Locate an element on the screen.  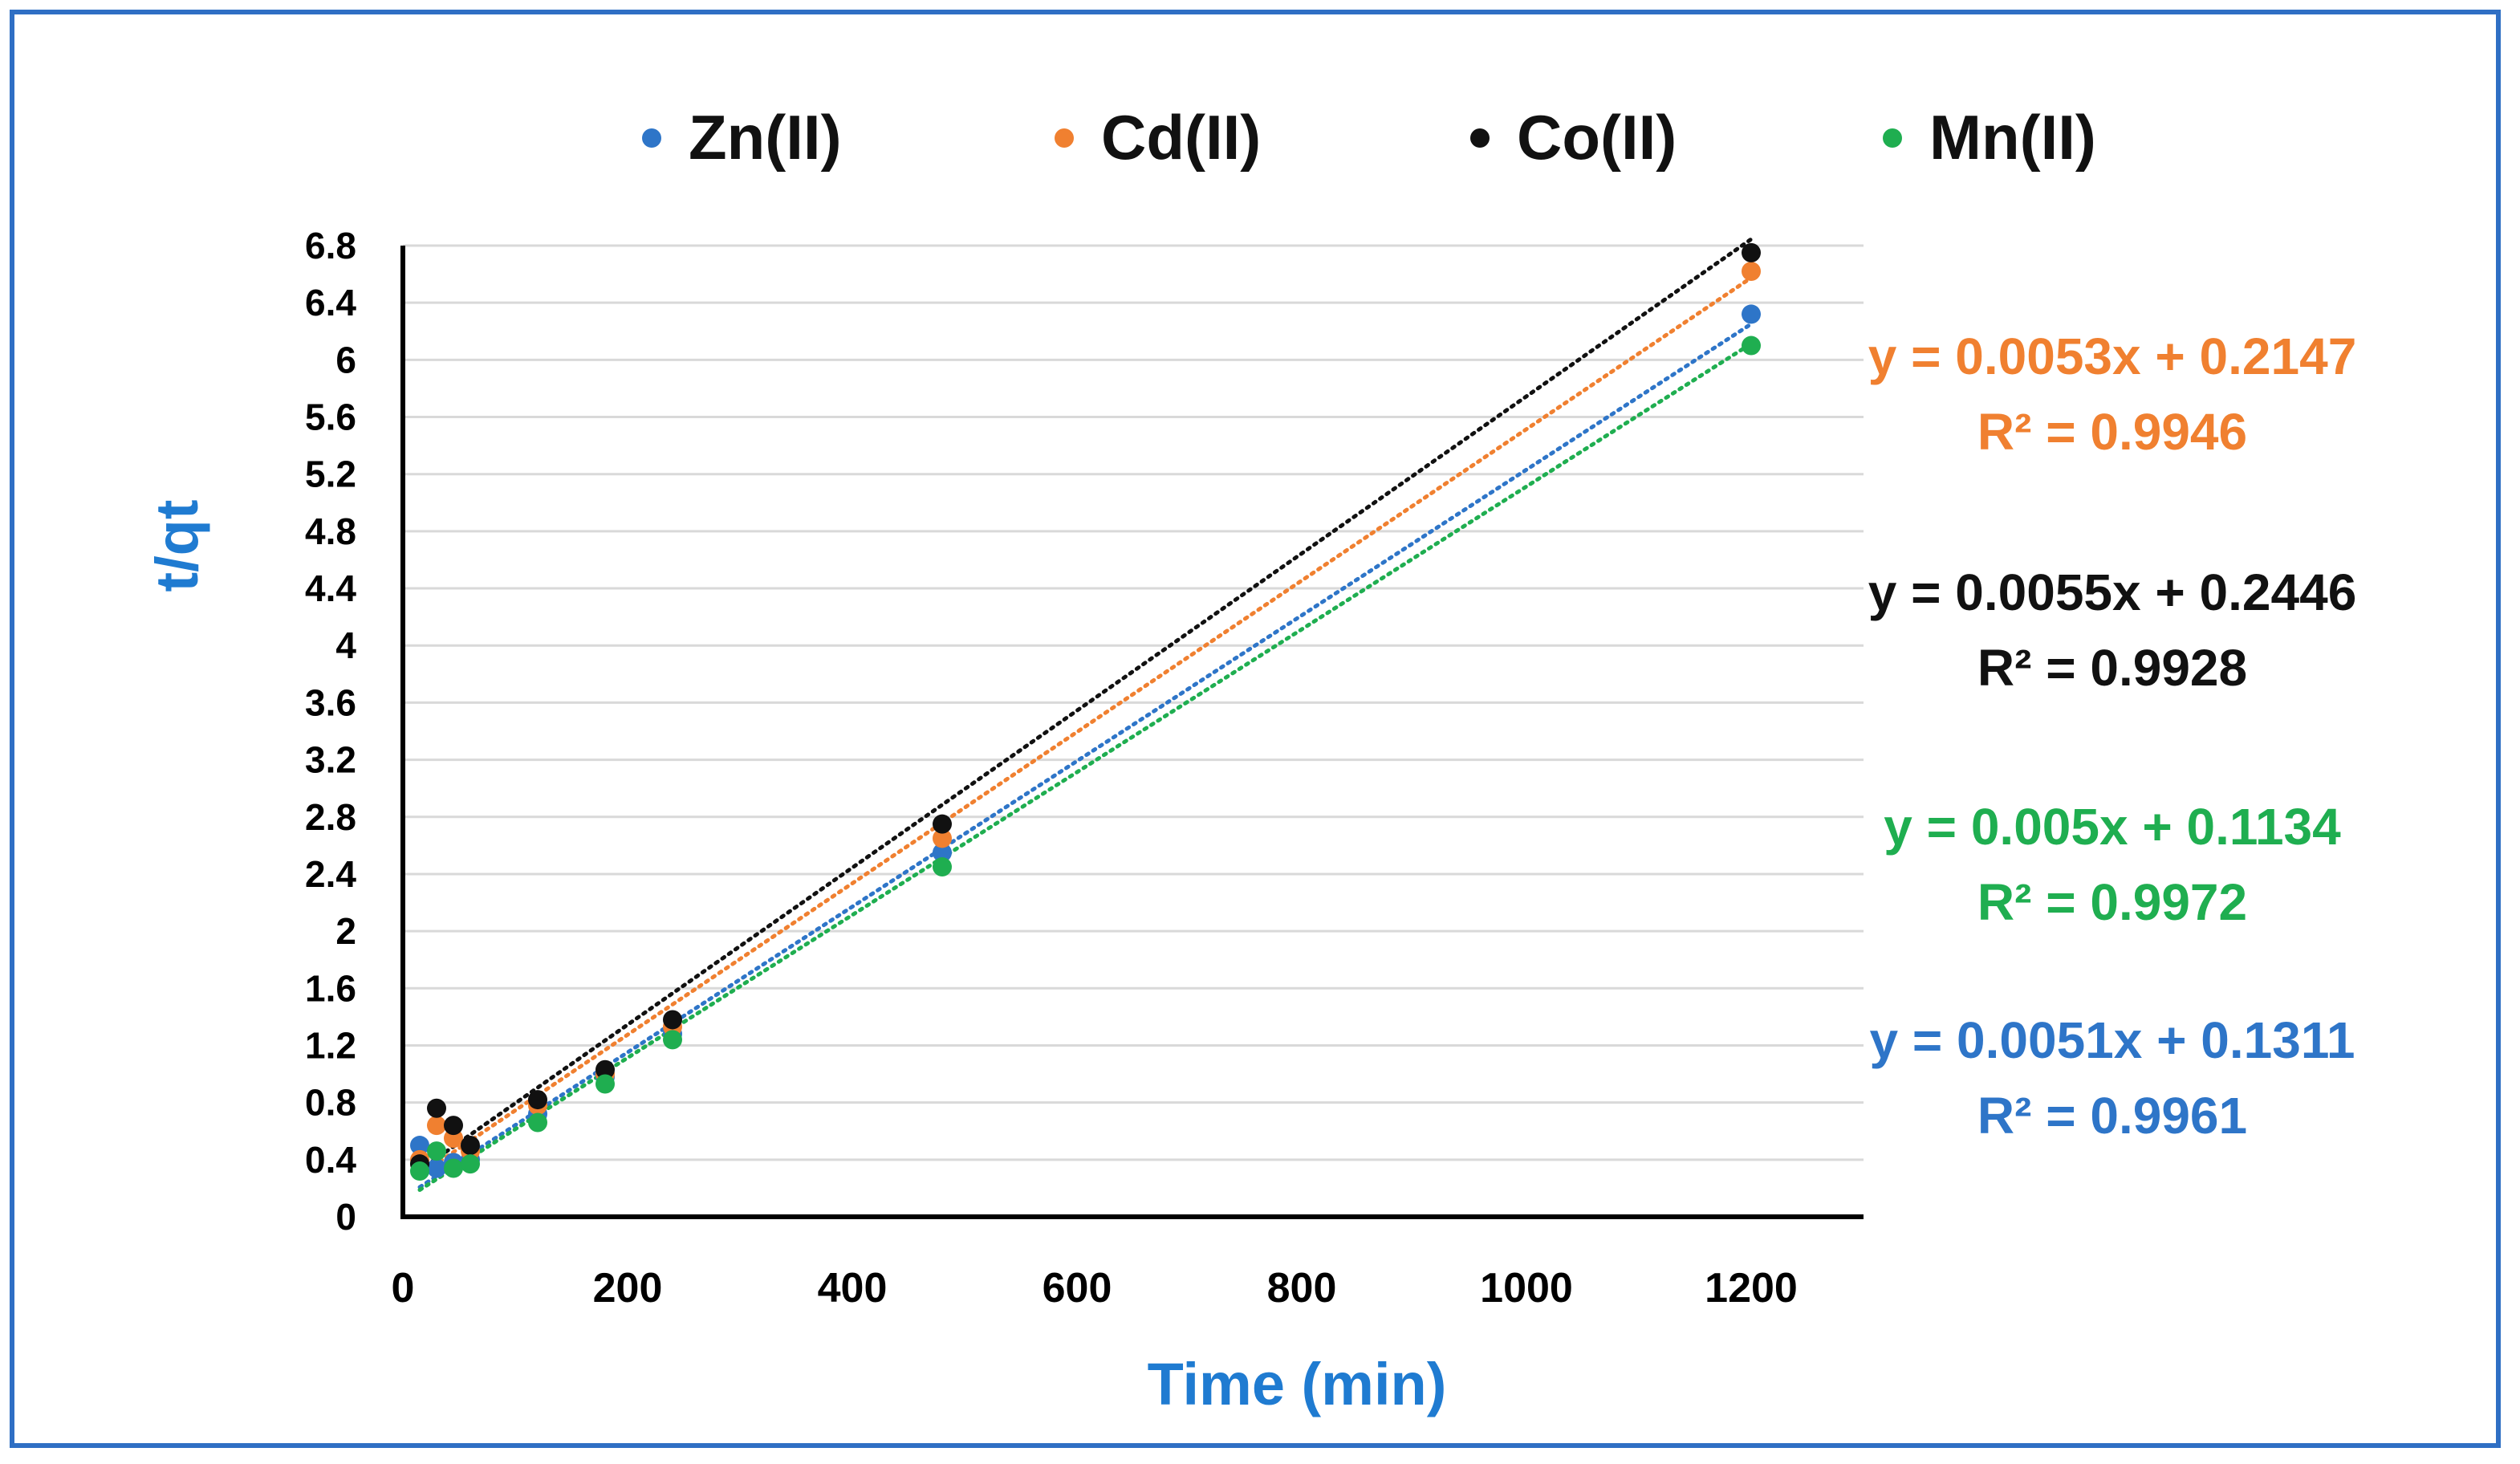
y-tick-label: 6 is located at coordinates (345, 360).